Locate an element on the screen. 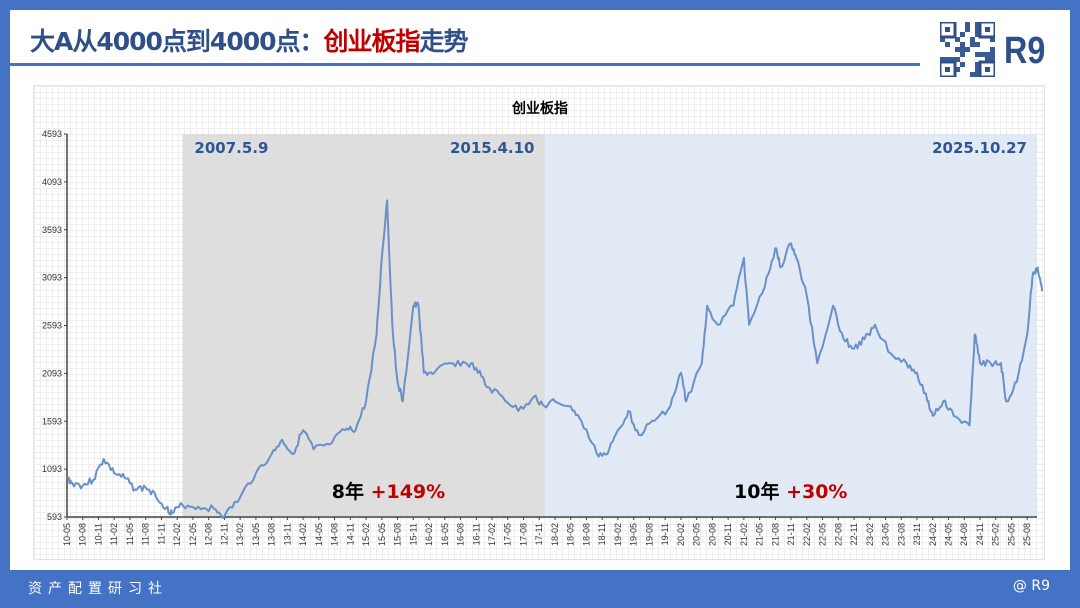  x-tick-label: 24-11 is located at coordinates (980, 534).